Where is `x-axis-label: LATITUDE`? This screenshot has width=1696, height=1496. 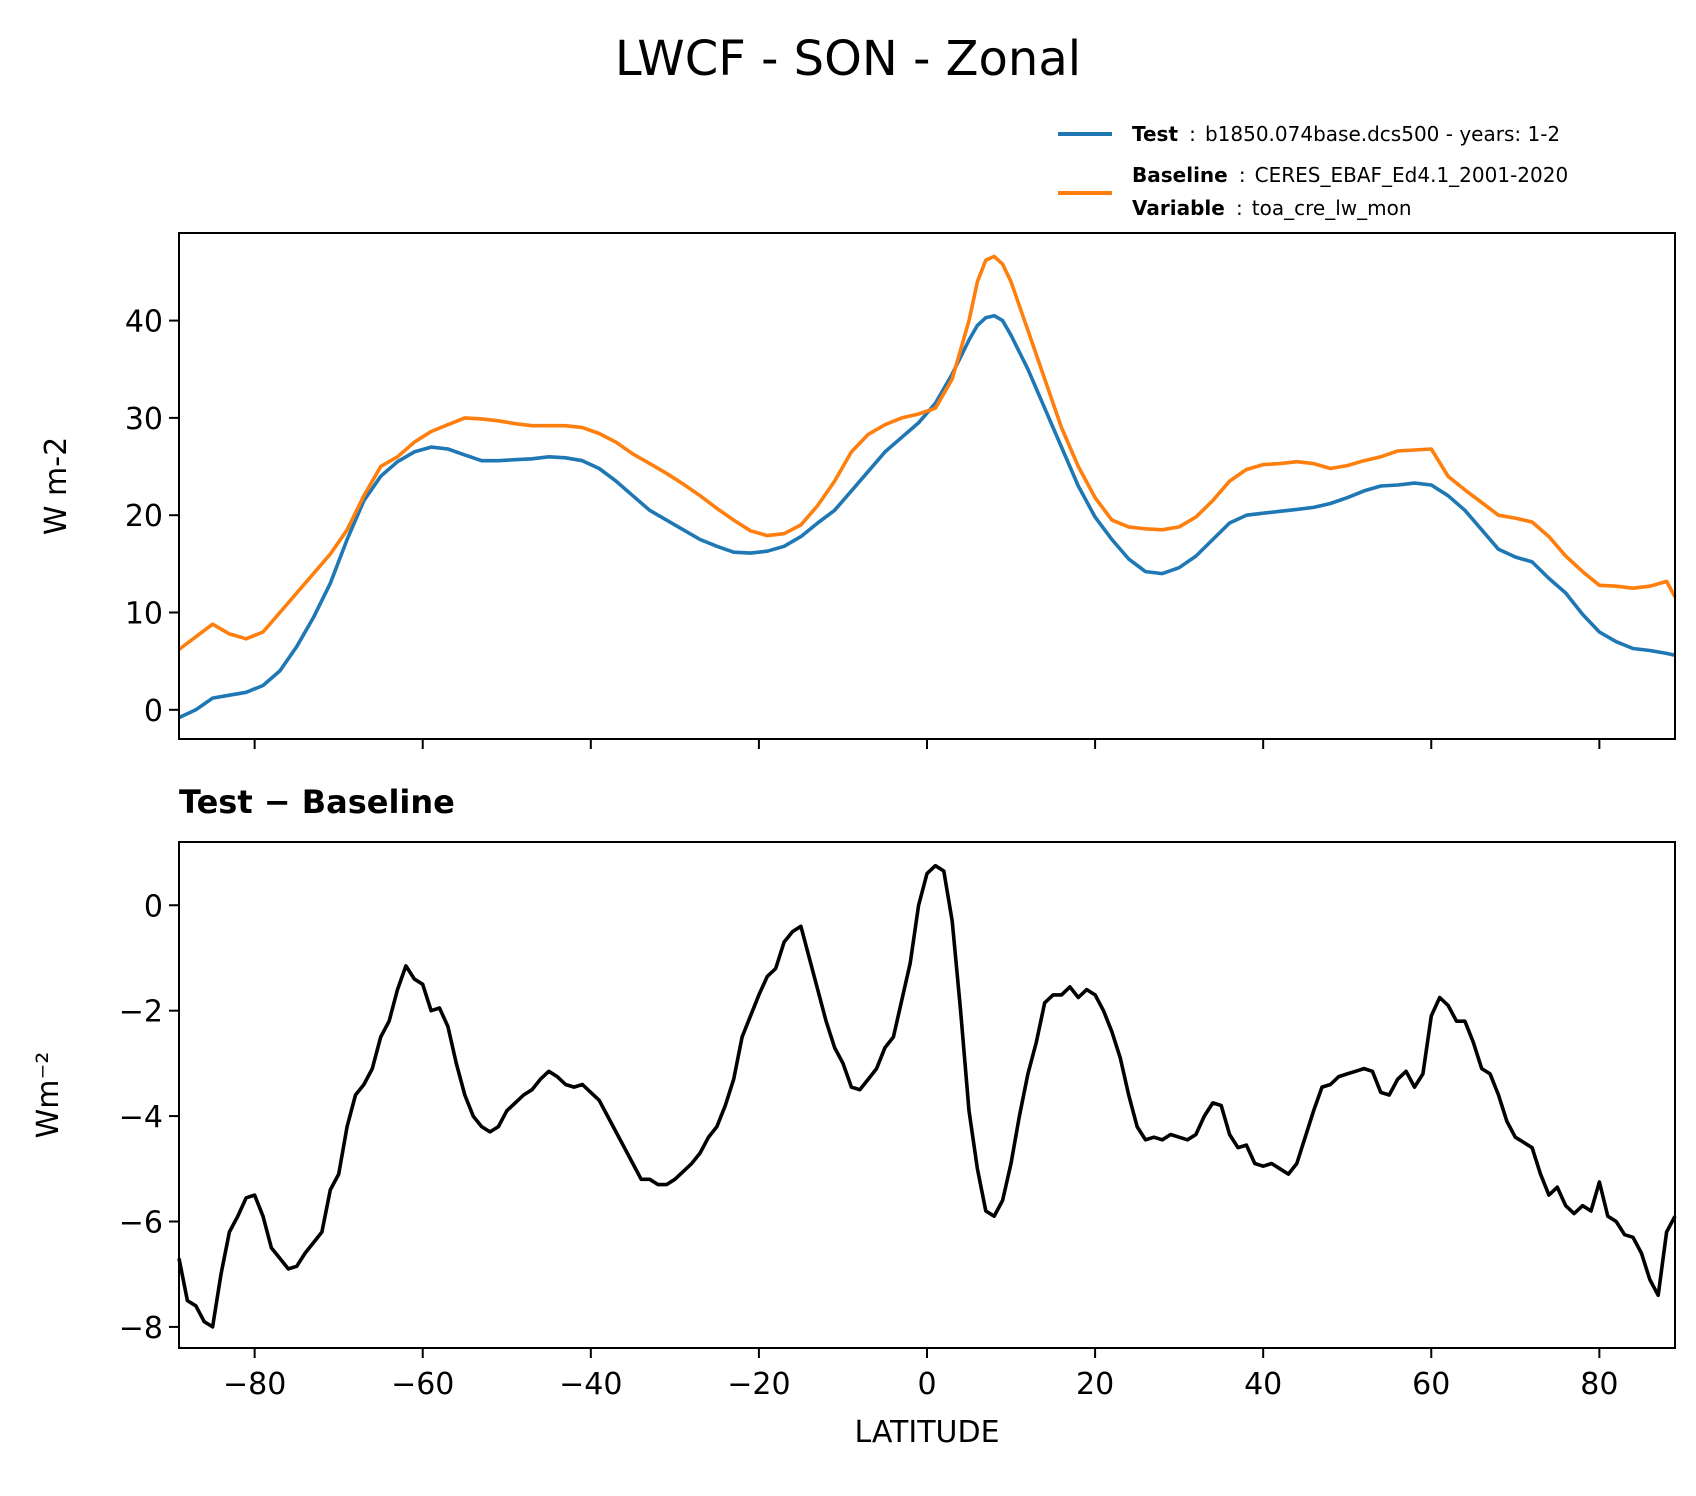 x-axis-label: LATITUDE is located at coordinates (926, 1432).